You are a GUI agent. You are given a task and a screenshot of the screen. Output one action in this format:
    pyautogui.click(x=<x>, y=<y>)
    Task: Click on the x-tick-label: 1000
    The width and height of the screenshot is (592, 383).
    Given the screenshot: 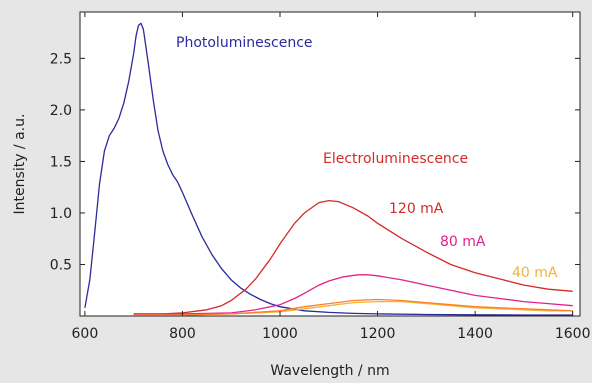 What is the action you would take?
    pyautogui.click(x=280, y=334)
    